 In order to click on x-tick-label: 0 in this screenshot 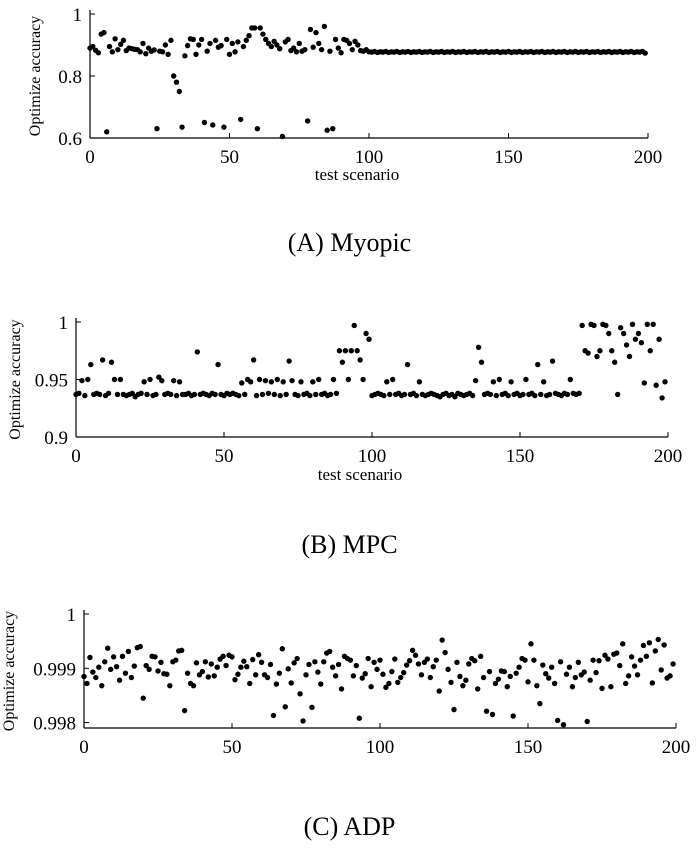, I will do `click(90, 157)`.